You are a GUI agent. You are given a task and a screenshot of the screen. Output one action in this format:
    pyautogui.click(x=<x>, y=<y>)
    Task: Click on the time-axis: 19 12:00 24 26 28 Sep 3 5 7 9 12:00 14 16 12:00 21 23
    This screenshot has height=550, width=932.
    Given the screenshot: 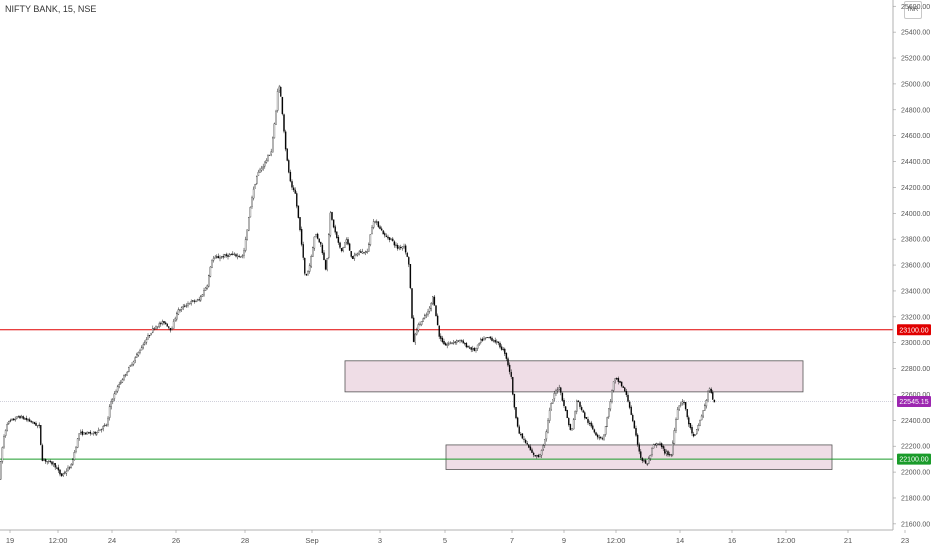 What is the action you would take?
    pyautogui.click(x=457, y=537)
    